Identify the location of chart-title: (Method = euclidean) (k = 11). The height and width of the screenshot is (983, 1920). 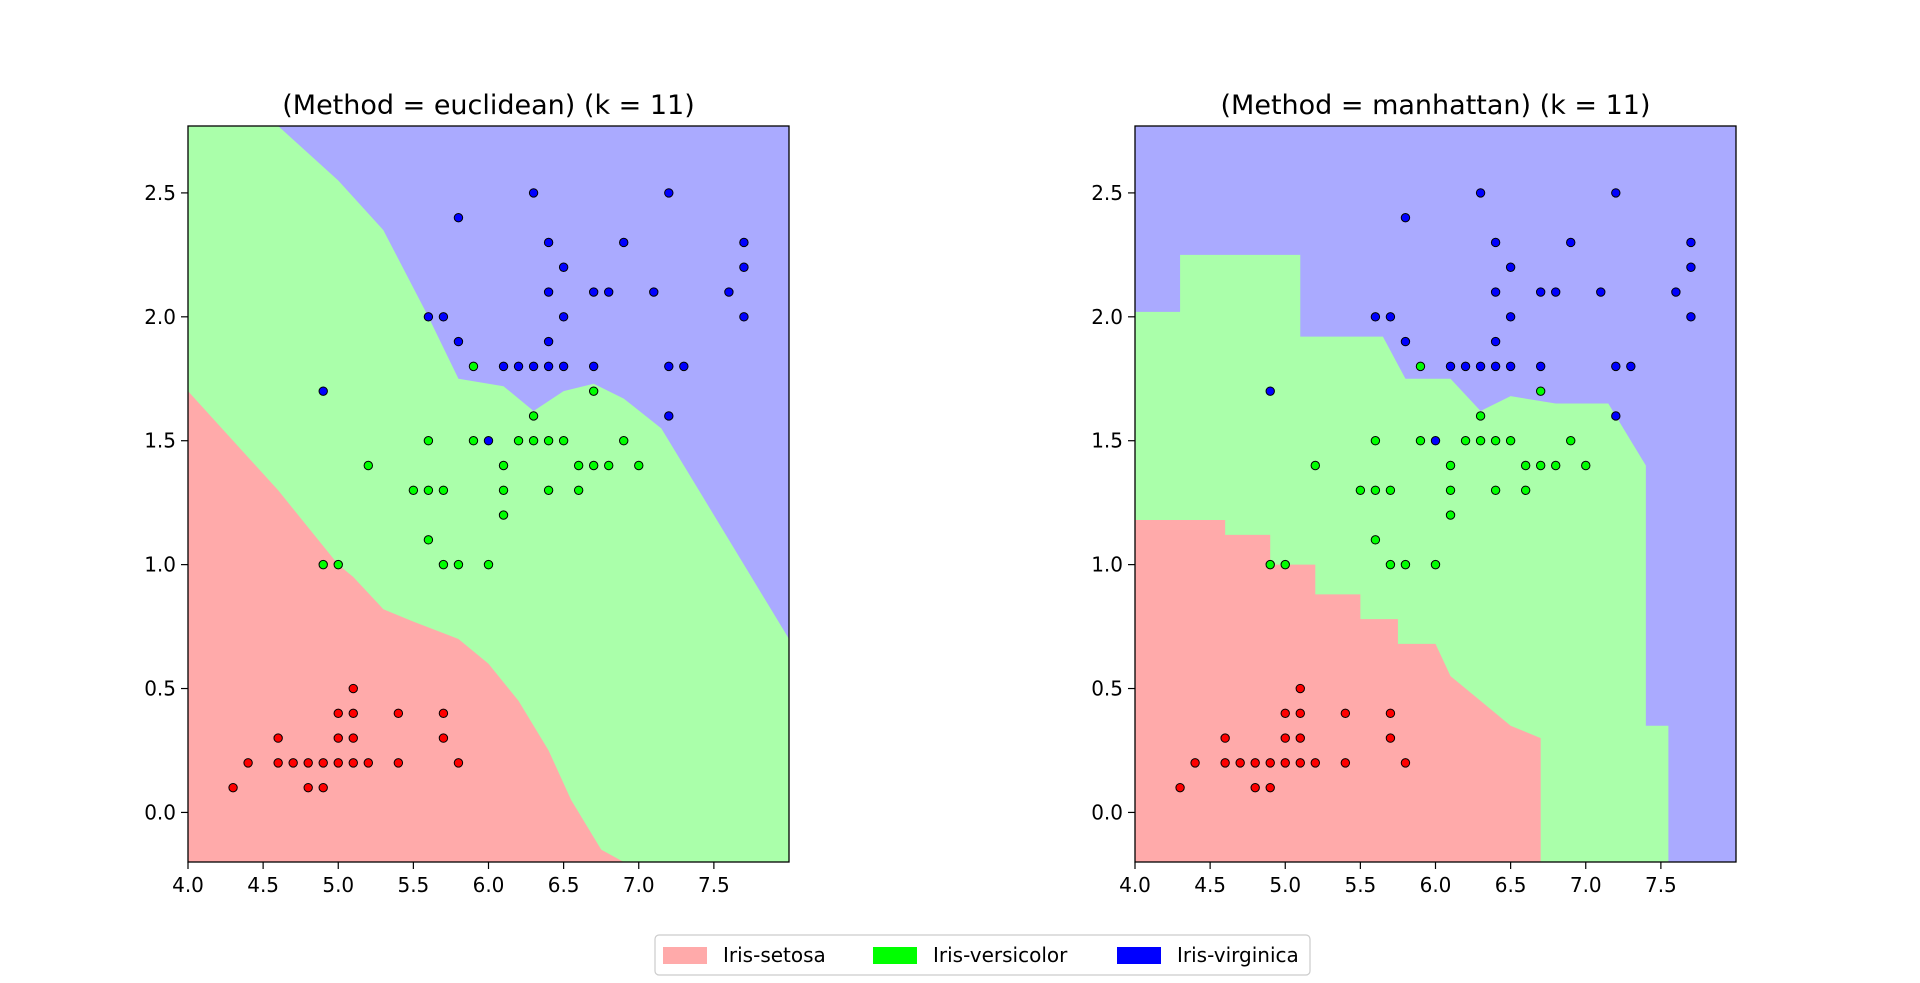
(488, 105).